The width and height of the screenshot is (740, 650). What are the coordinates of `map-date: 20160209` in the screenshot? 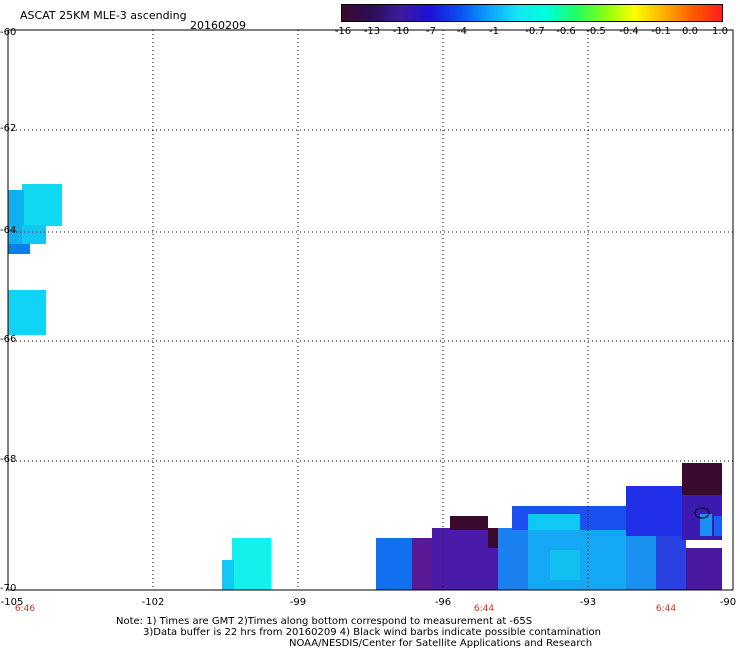 It's located at (218, 25).